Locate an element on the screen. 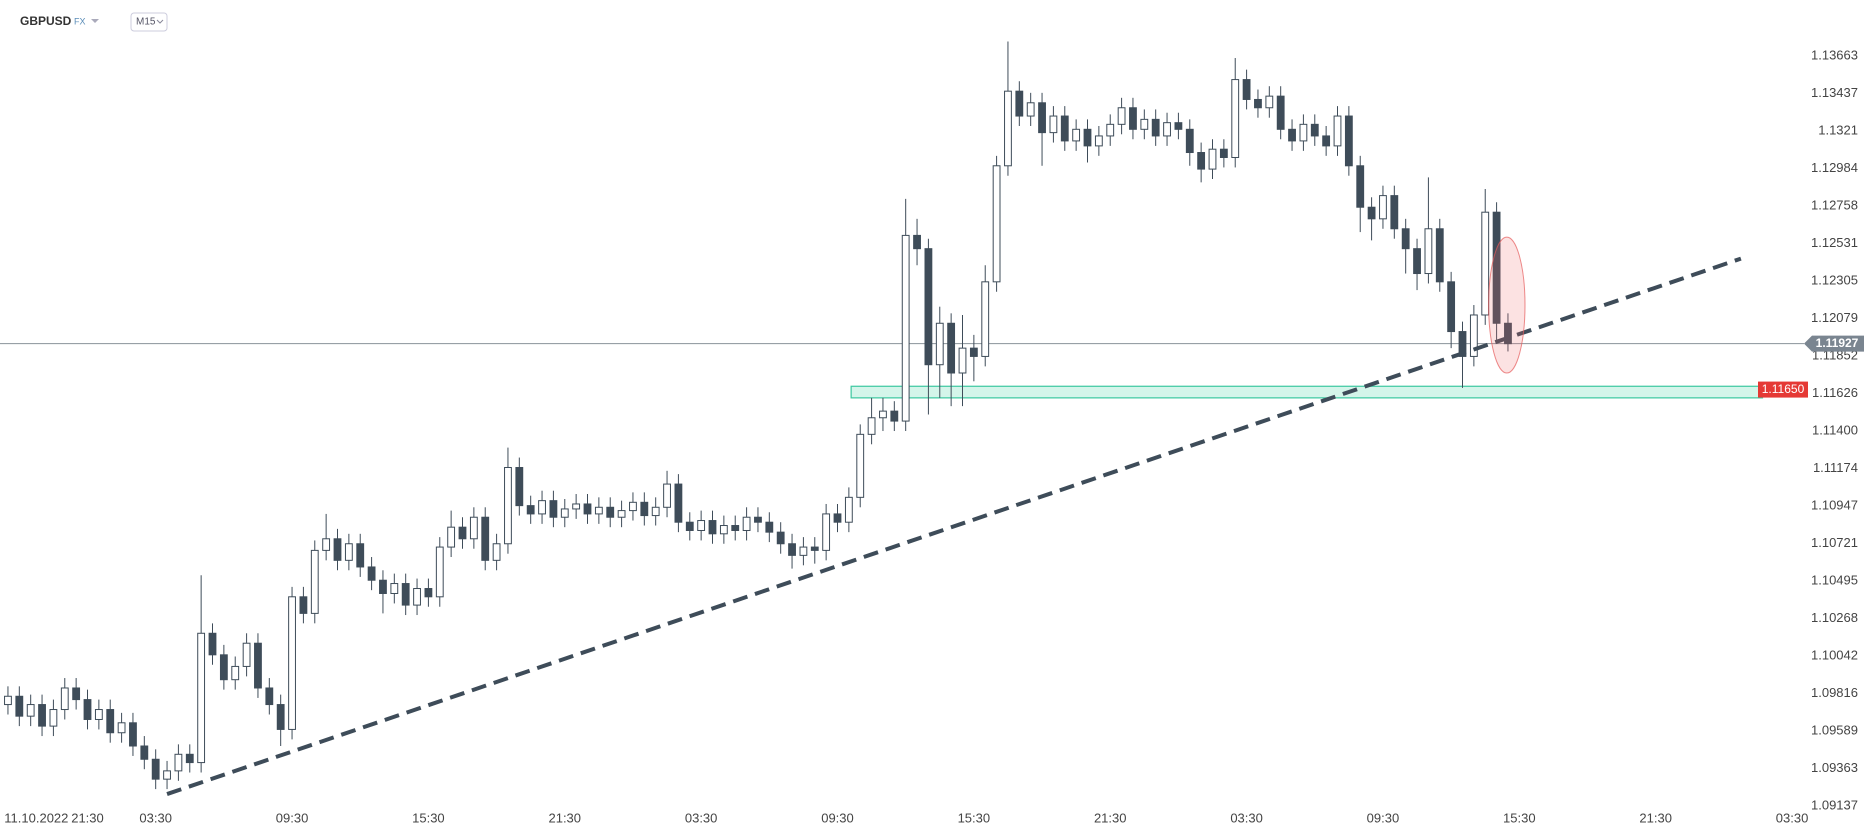 The width and height of the screenshot is (1866, 832). support-zone is located at coordinates (1307, 392).